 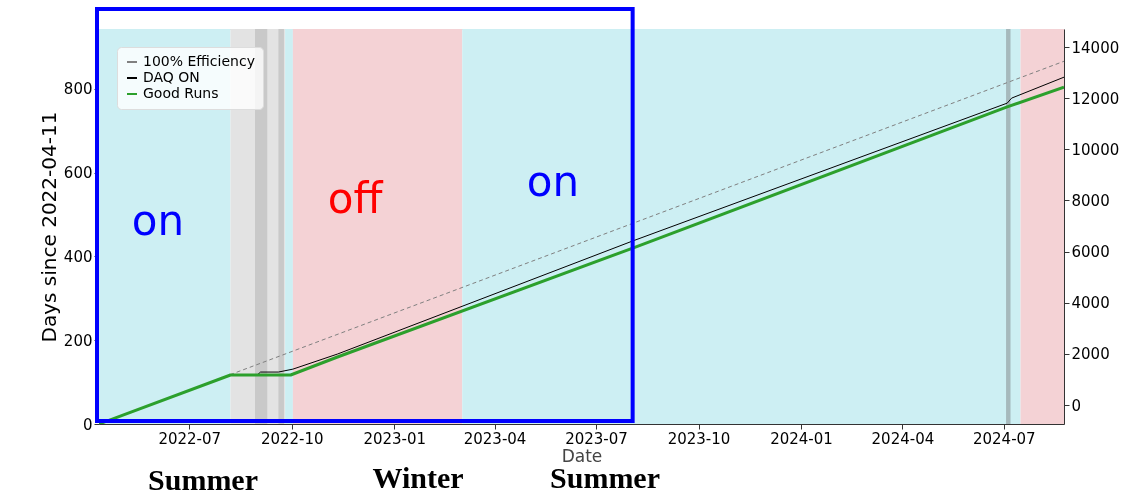 I want to click on y-tick-label: 600, so click(x=78, y=173).